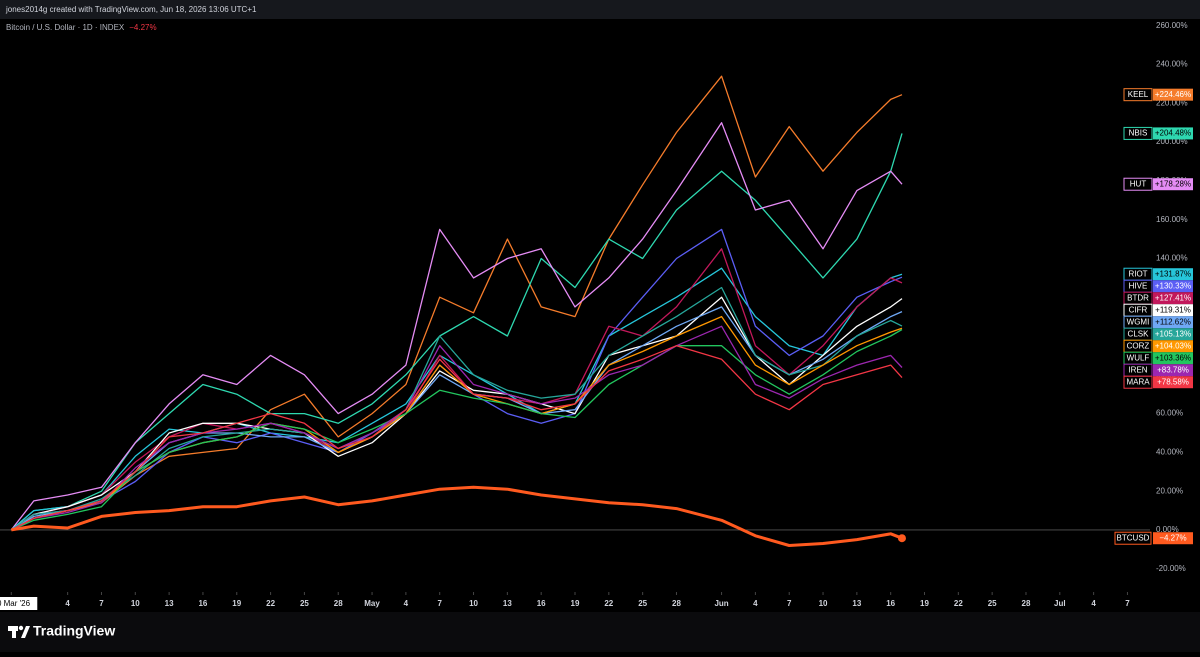  I want to click on legend-name: WULF, so click(1138, 357).